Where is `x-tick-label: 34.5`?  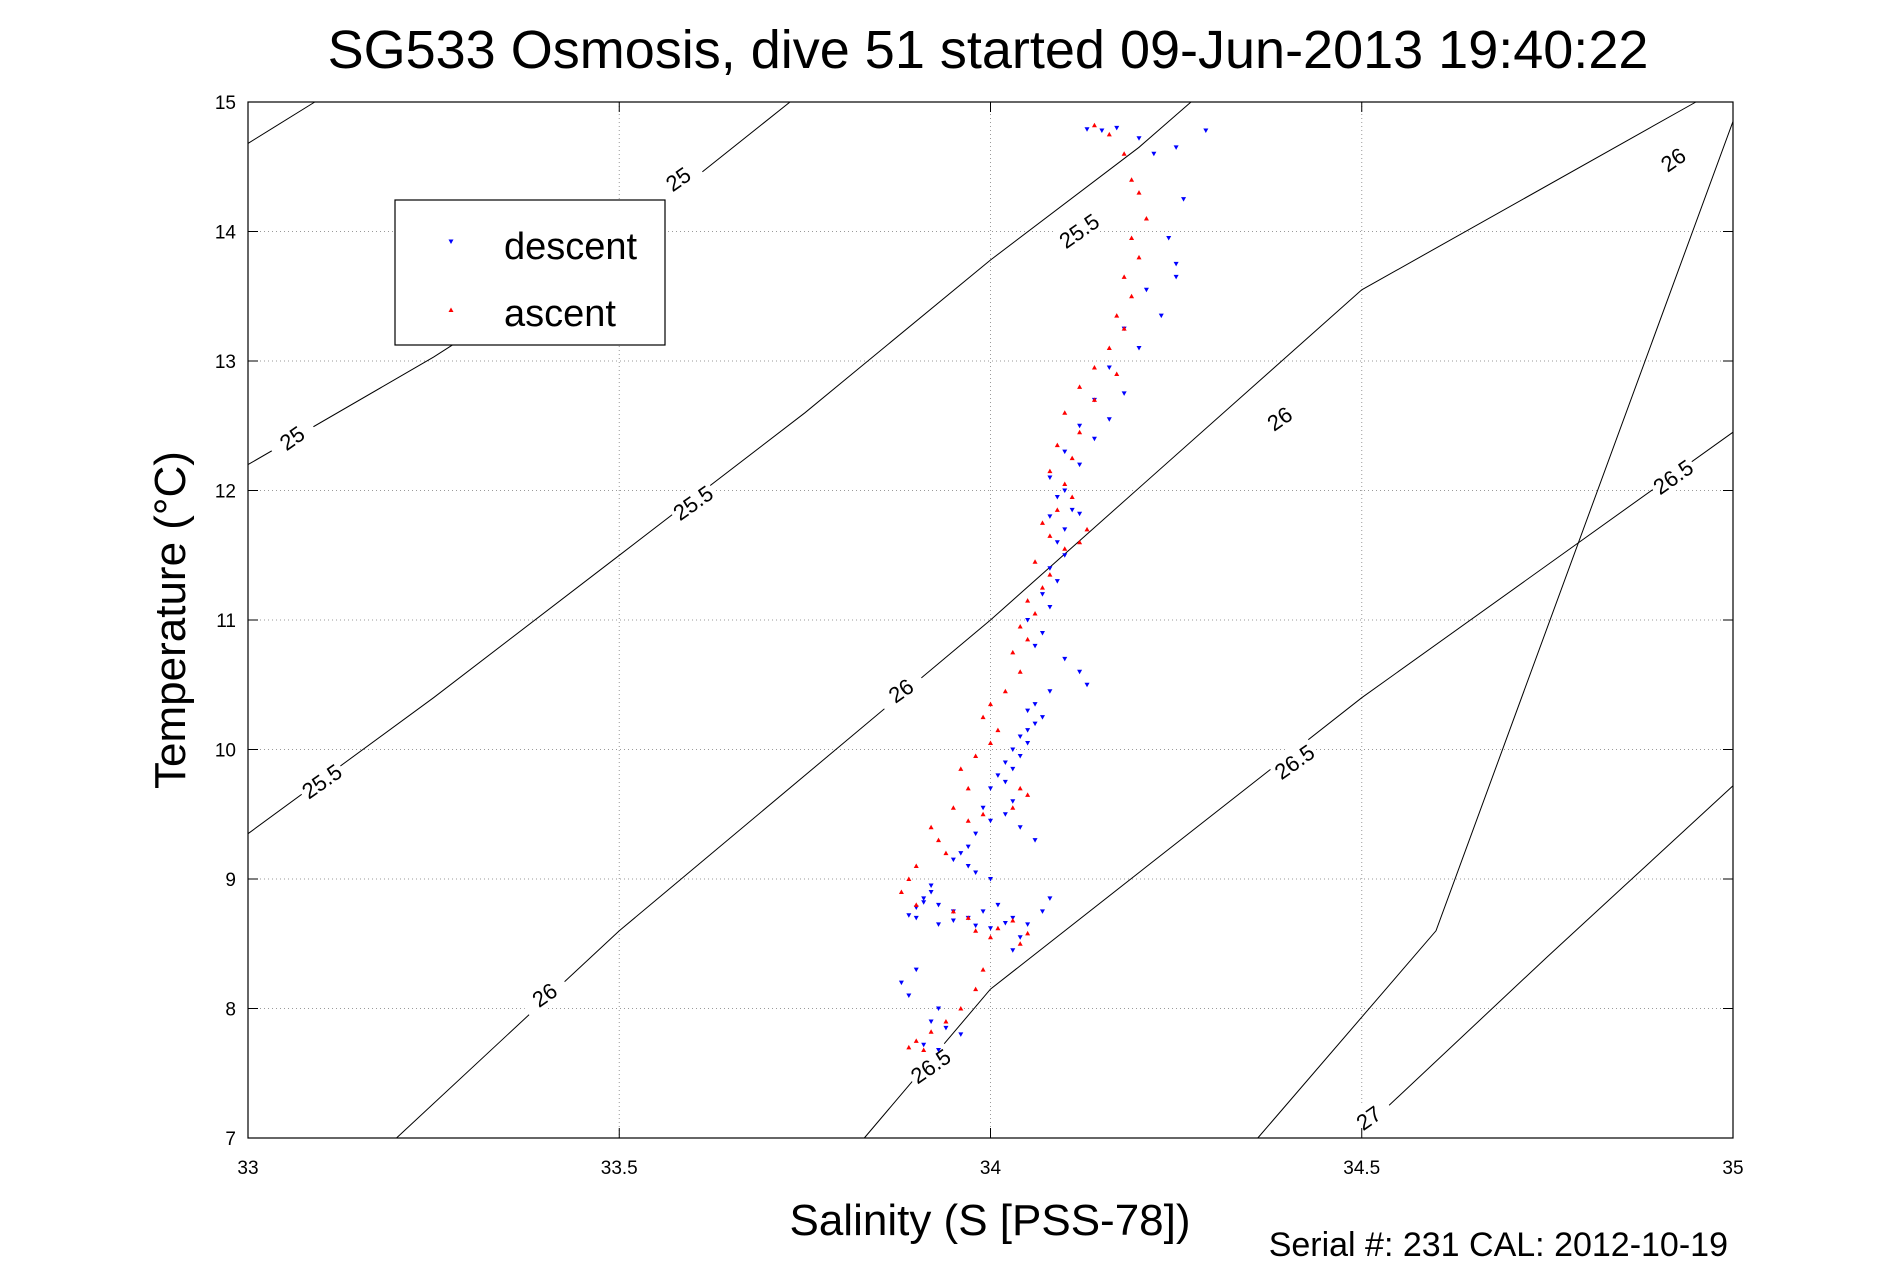 x-tick-label: 34.5 is located at coordinates (1361, 1168).